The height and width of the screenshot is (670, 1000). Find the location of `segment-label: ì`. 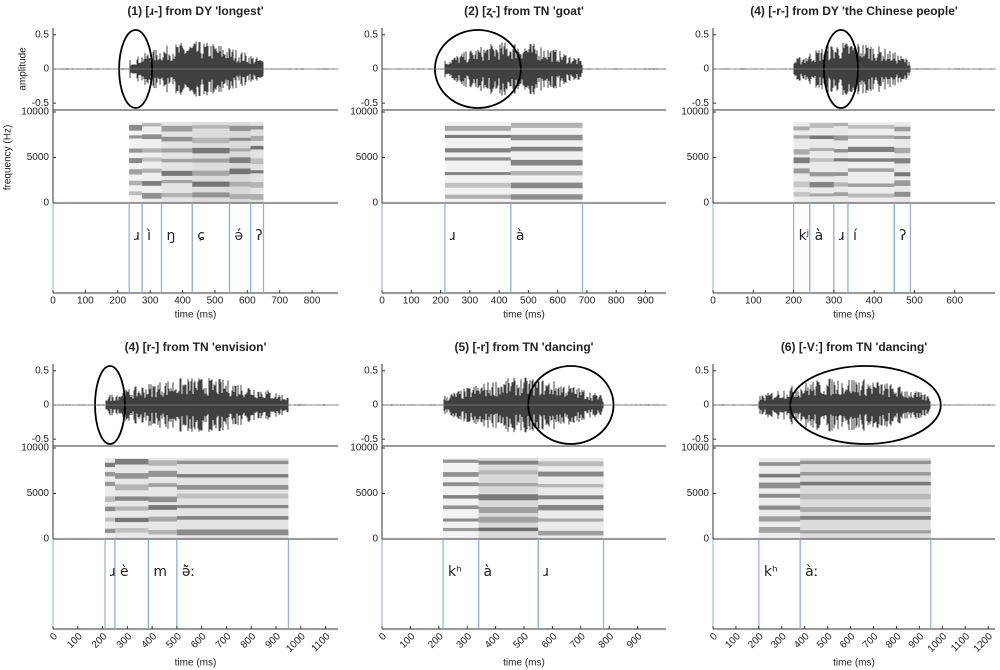

segment-label: ì is located at coordinates (148, 236).